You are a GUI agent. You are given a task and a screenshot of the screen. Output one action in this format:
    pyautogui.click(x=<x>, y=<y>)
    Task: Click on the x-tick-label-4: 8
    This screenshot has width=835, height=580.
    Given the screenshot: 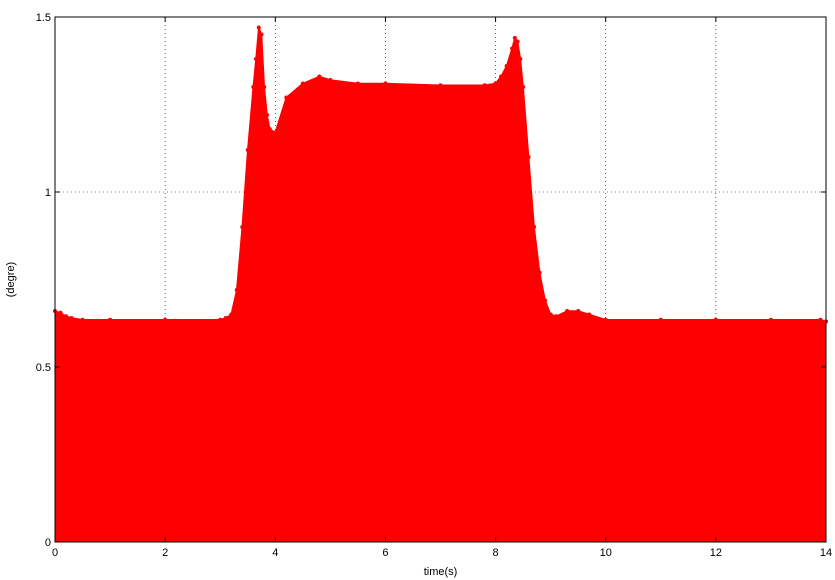 What is the action you would take?
    pyautogui.click(x=496, y=553)
    